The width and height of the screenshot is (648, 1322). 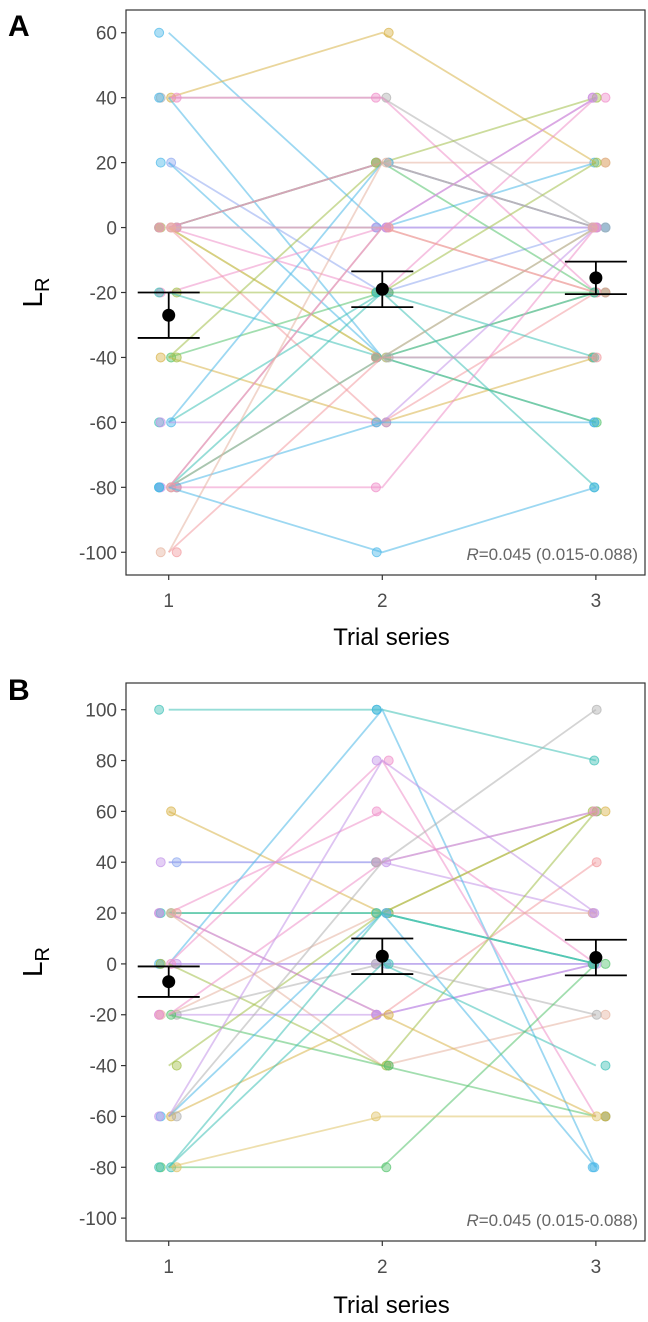 I want to click on x-tick-label: 1, so click(x=168, y=601).